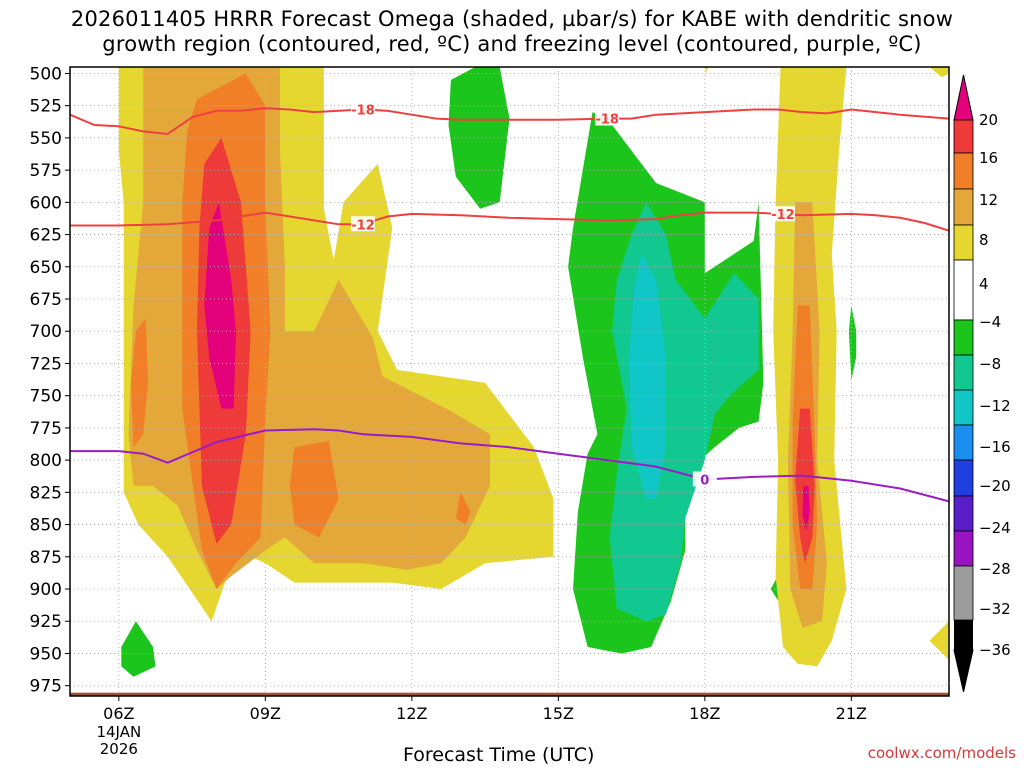  What do you see at coordinates (941, 753) in the screenshot?
I see `credit-link: coolwx.com/models` at bounding box center [941, 753].